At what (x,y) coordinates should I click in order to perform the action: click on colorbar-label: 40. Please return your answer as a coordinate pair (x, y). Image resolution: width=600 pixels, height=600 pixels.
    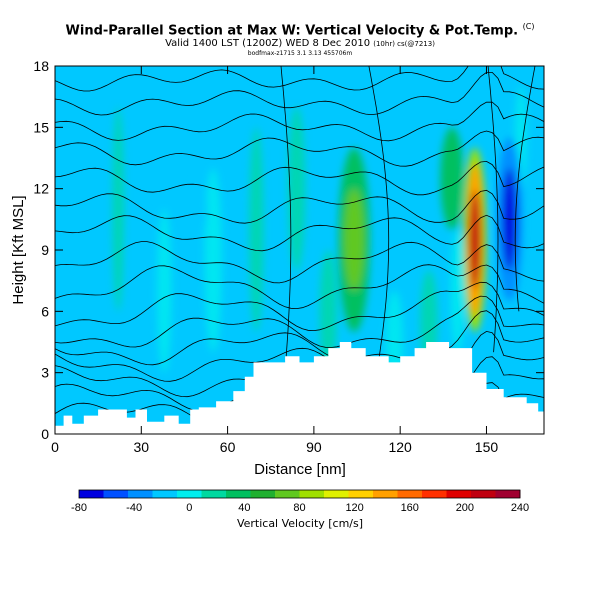
    Looking at the image, I should click on (244, 508).